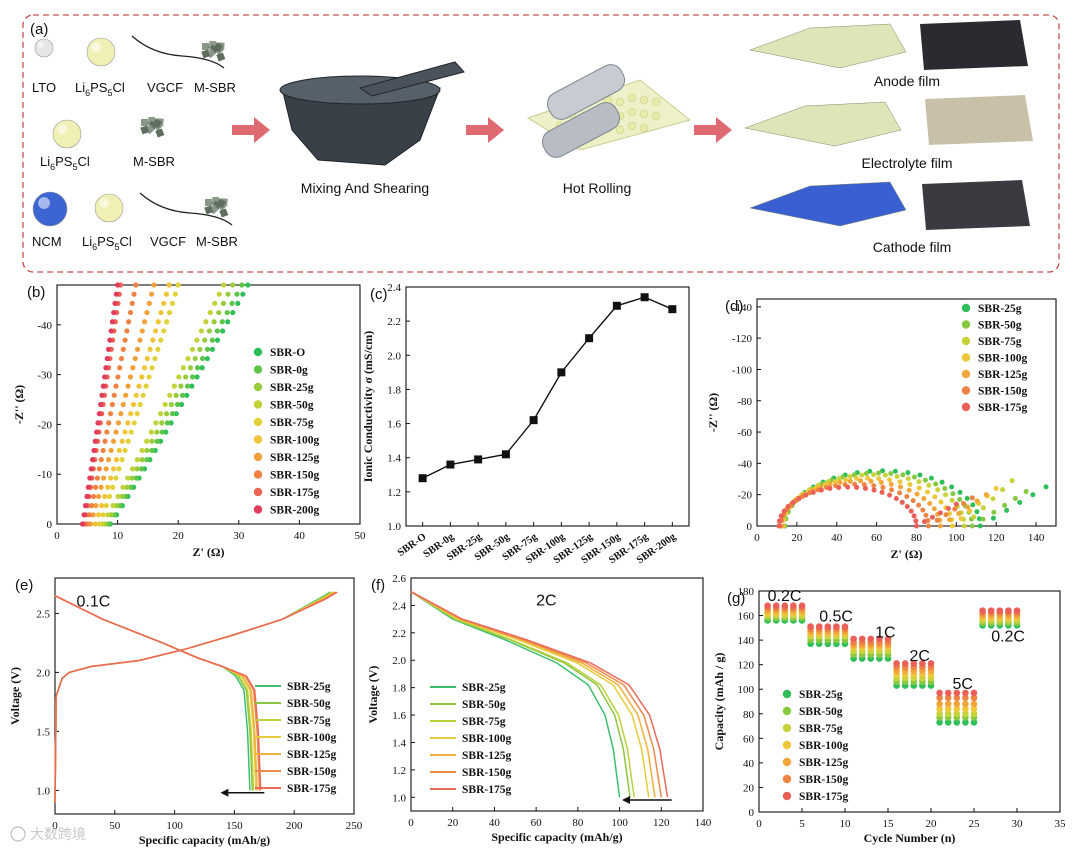  I want to click on y-tick-label: 40, so click(749, 764).